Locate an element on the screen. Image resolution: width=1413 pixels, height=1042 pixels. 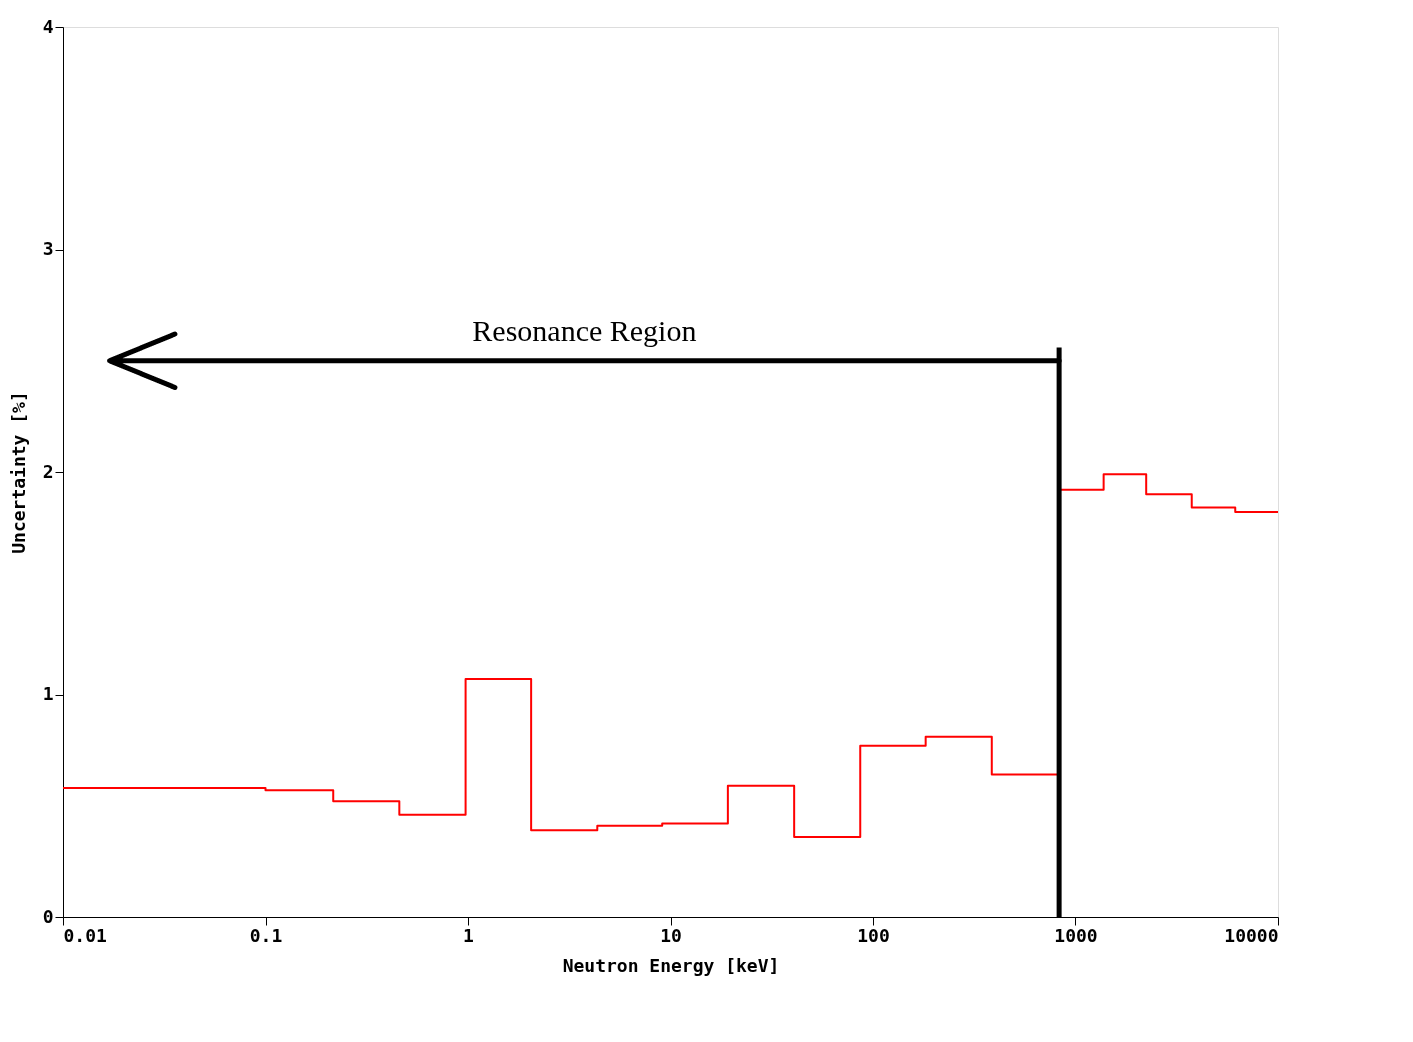
x-tick-label: 1000 is located at coordinates (1076, 935).